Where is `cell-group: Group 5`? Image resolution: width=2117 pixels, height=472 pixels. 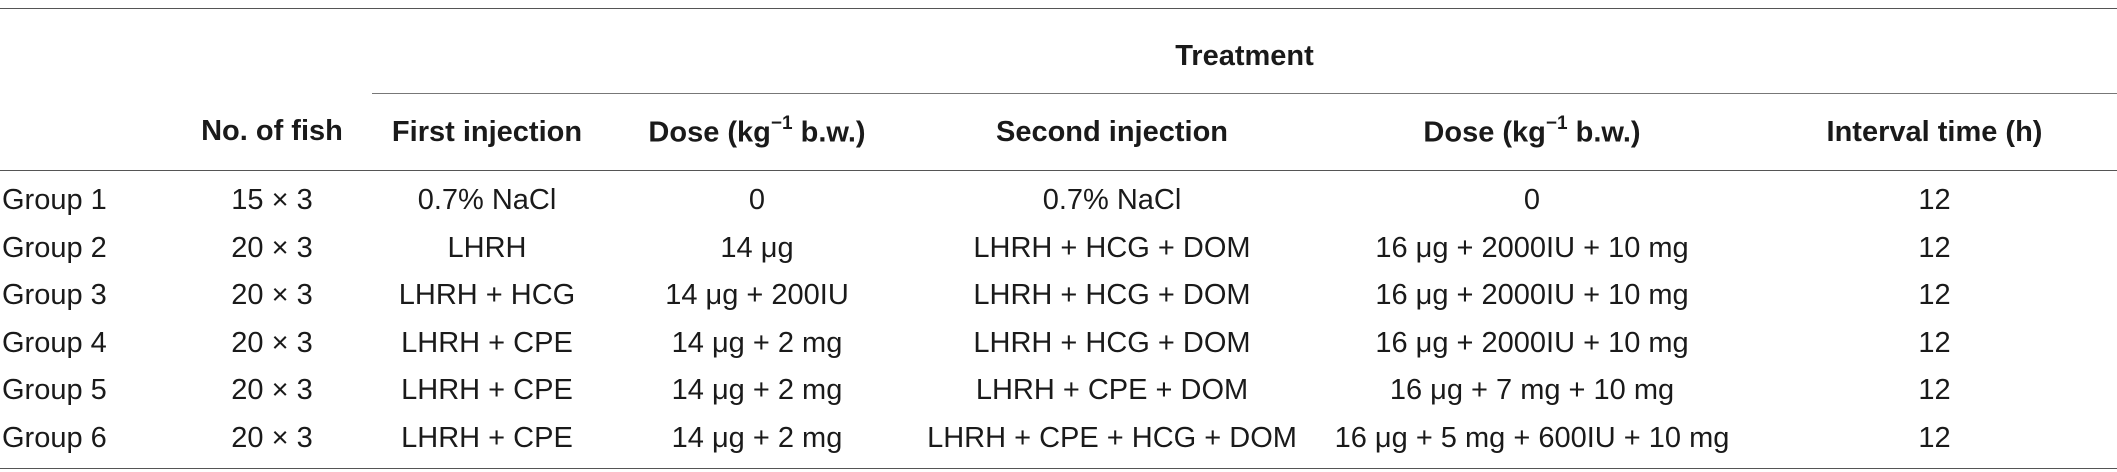 cell-group: Group 5 is located at coordinates (54, 390).